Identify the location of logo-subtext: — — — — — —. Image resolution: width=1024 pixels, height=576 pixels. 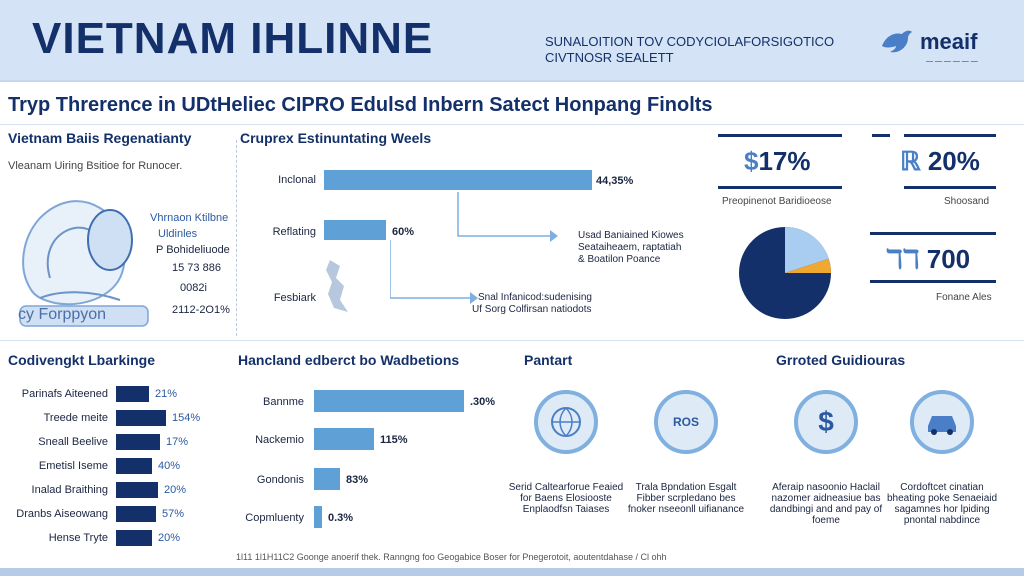
(952, 61).